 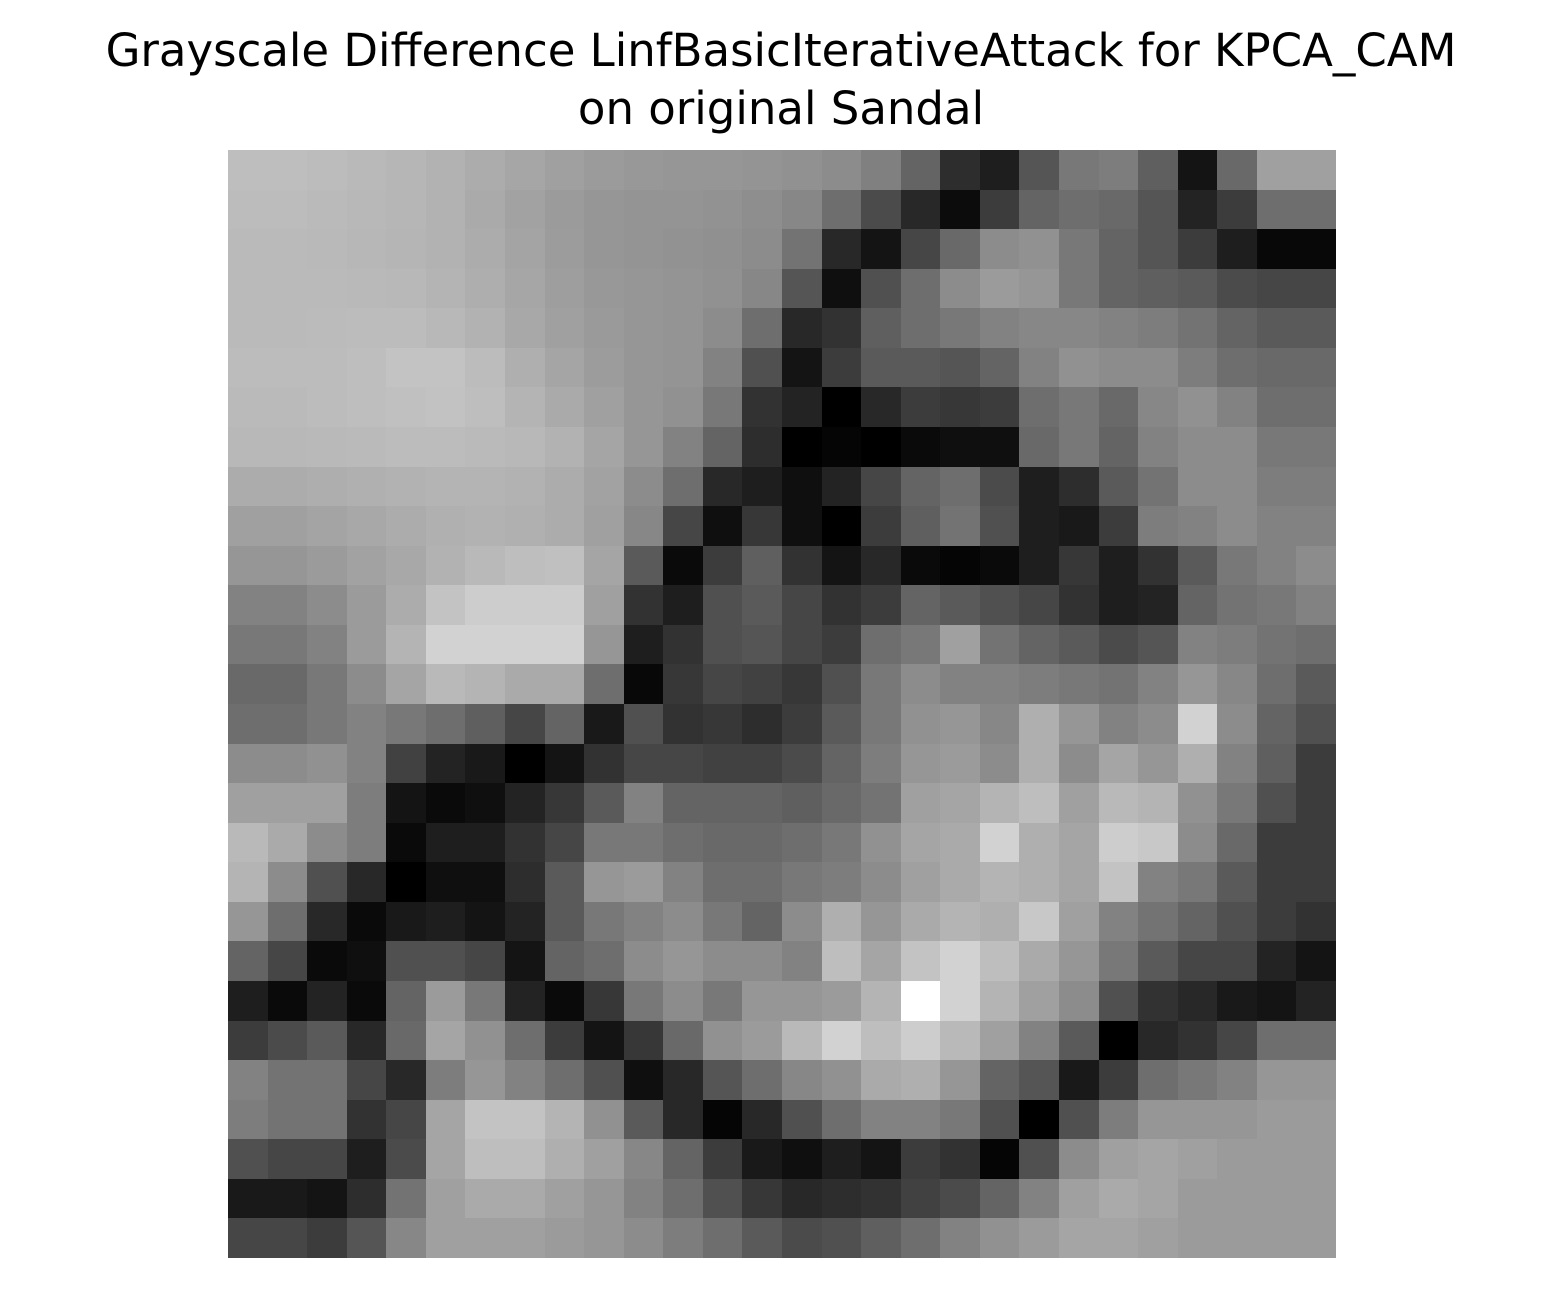 What do you see at coordinates (327, 486) in the screenshot?
I see `heatmap-cell-r8-c2` at bounding box center [327, 486].